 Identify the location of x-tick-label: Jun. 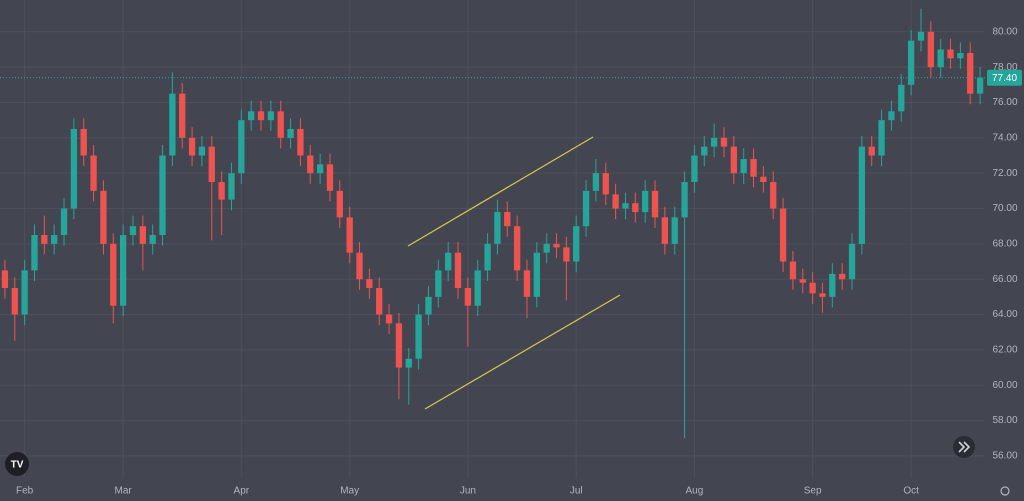
(468, 491).